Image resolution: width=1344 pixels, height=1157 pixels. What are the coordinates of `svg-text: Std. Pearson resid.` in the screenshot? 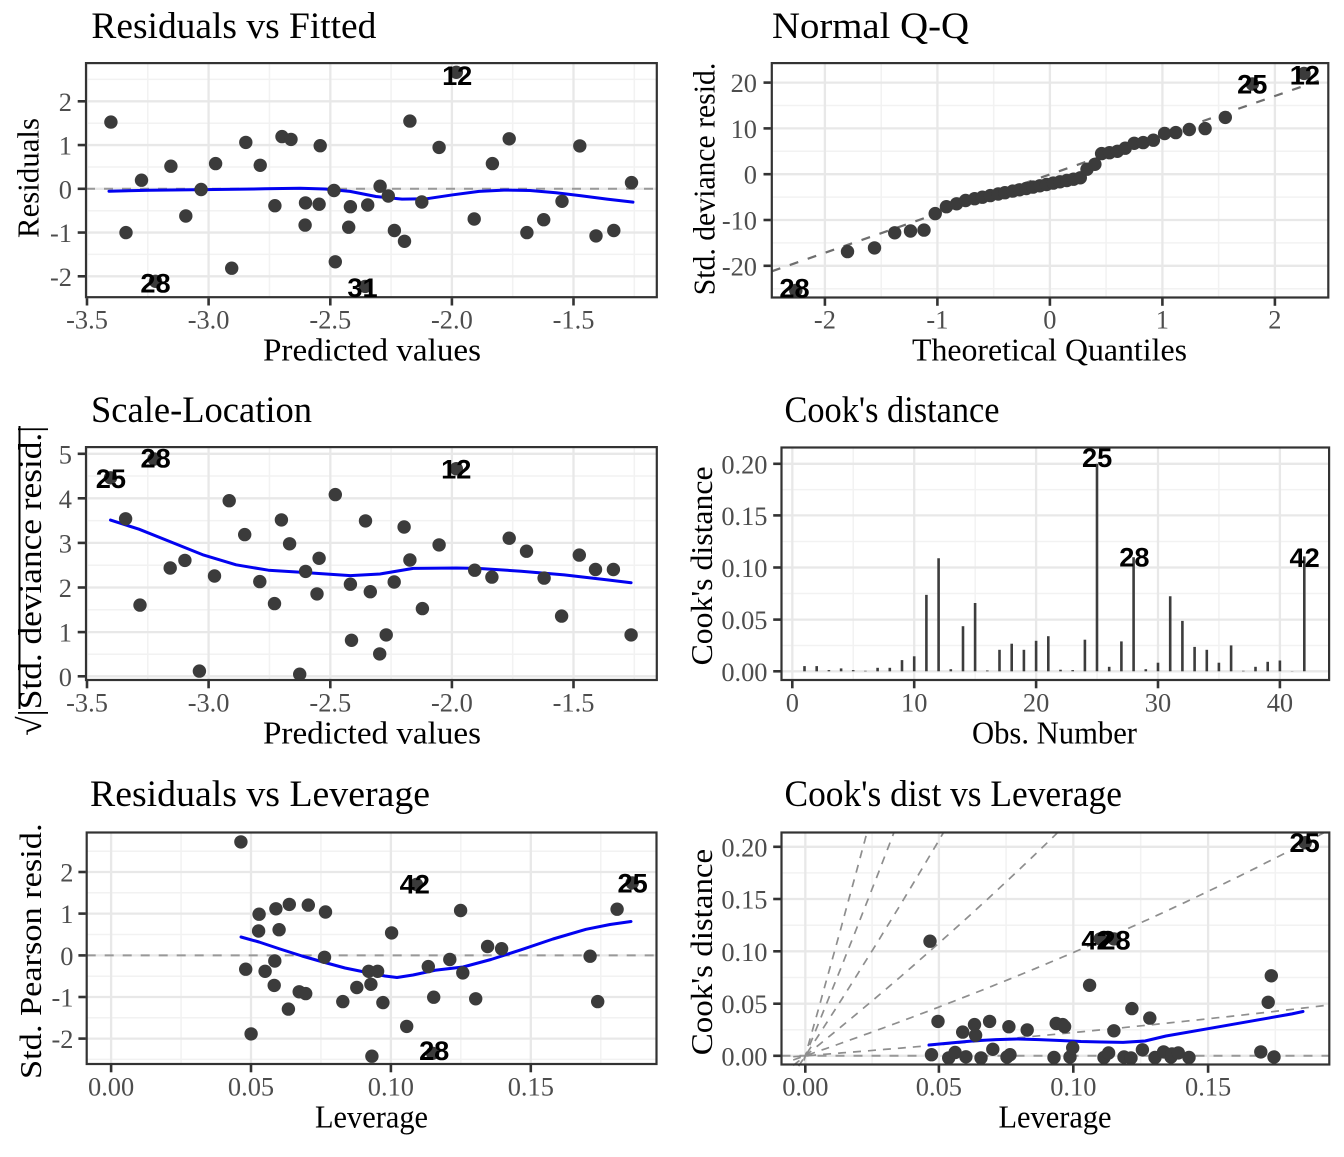 It's located at (30, 950).